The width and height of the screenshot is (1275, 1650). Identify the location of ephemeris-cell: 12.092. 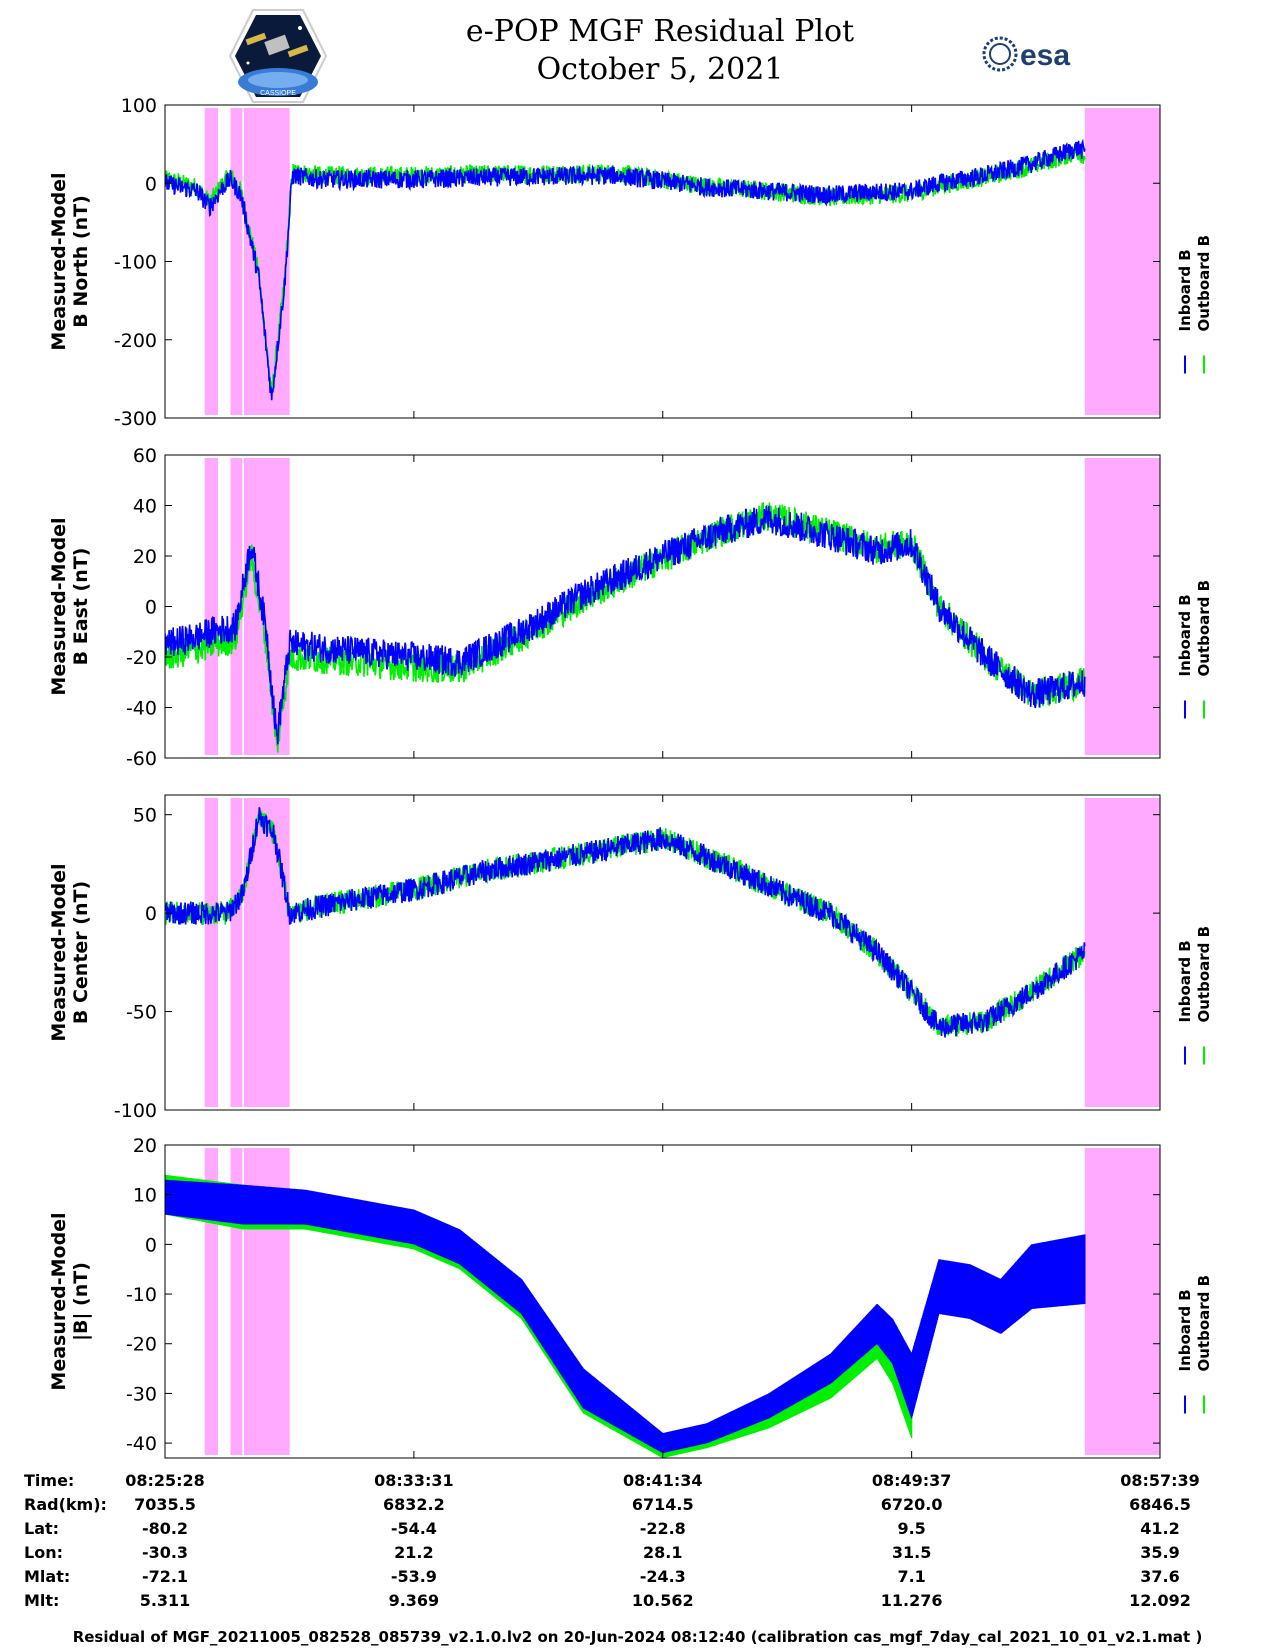
(1160, 1600).